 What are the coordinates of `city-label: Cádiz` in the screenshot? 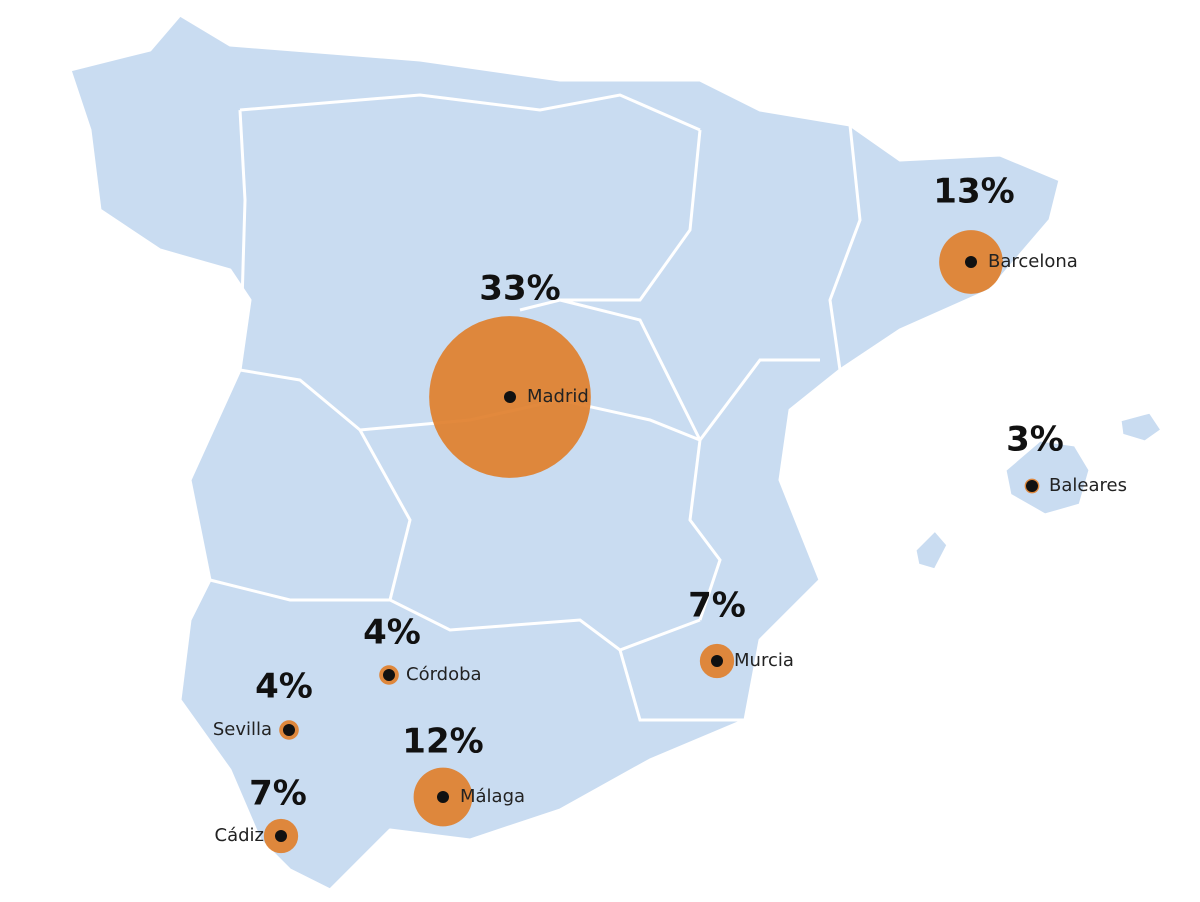 It's located at (239, 835).